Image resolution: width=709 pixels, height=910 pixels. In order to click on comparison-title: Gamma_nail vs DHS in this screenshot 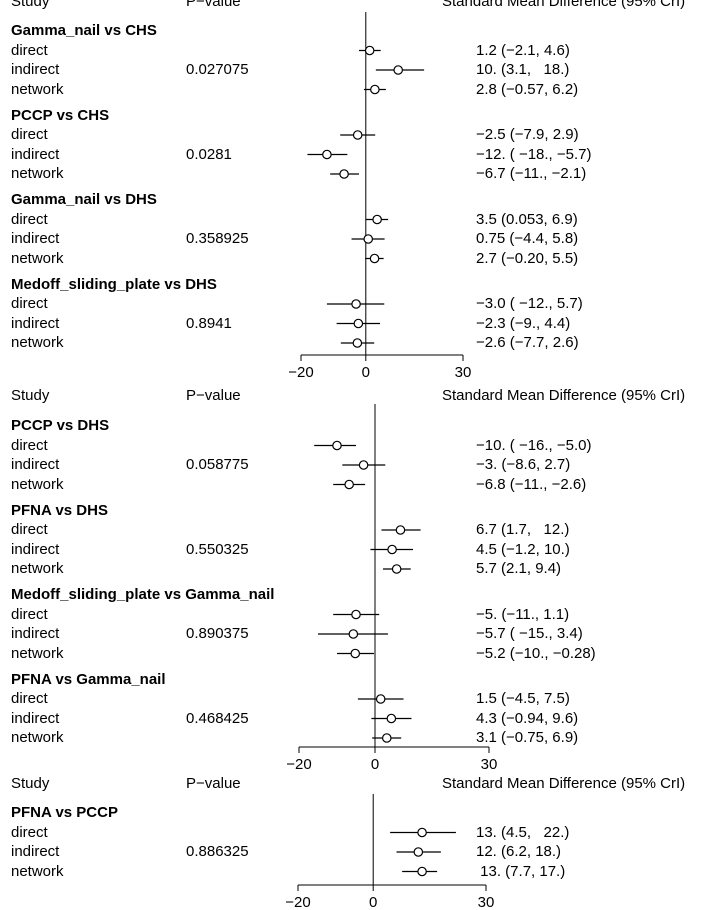, I will do `click(84, 199)`.